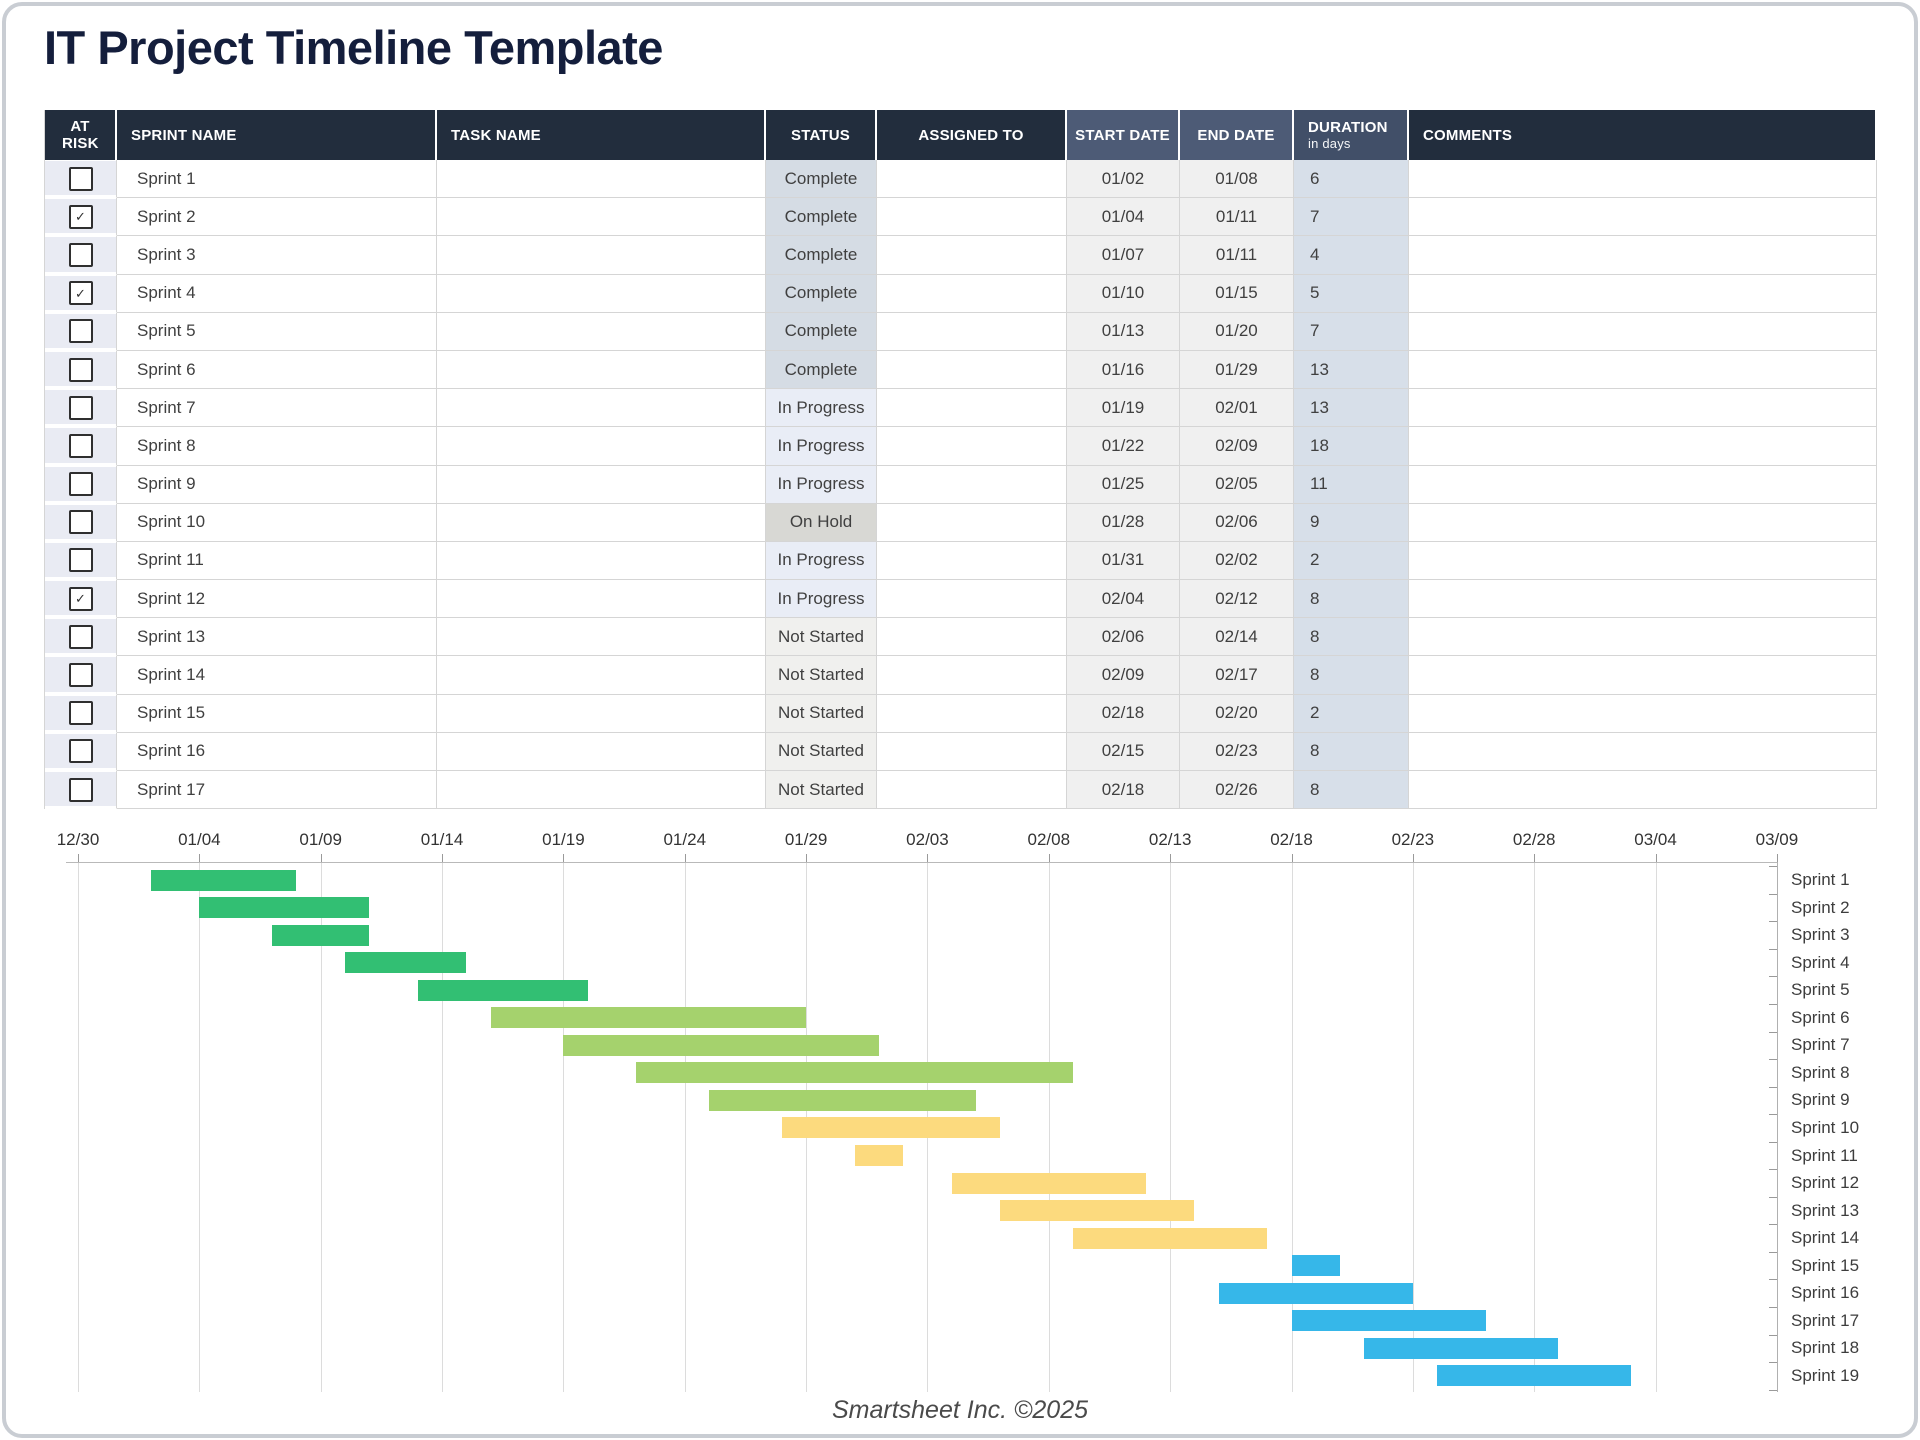 The width and height of the screenshot is (1920, 1440). What do you see at coordinates (1237, 599) in the screenshot?
I see `cell-end-date: 02/12` at bounding box center [1237, 599].